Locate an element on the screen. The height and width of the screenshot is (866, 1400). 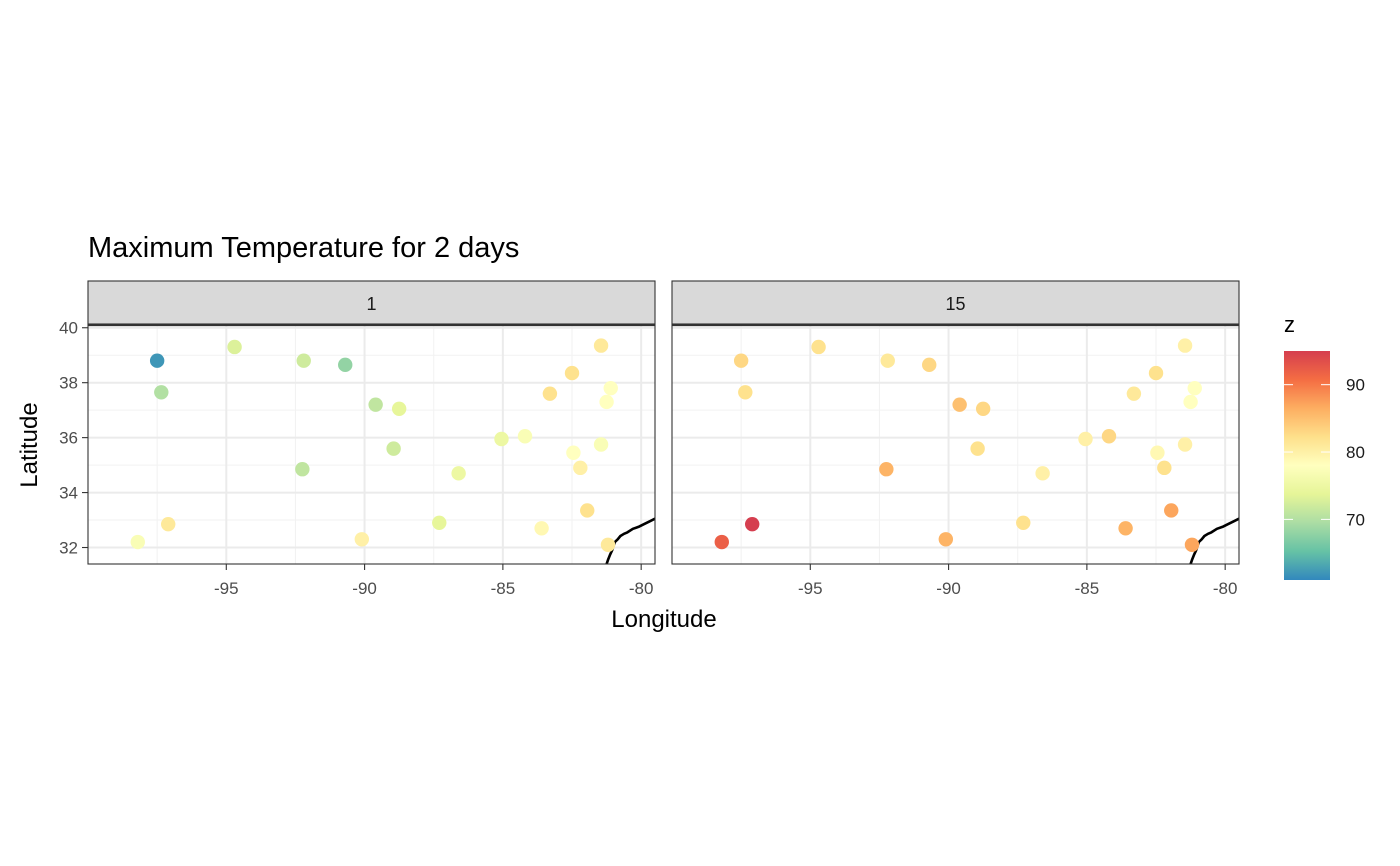
legend-colorbar is located at coordinates (1307, 465).